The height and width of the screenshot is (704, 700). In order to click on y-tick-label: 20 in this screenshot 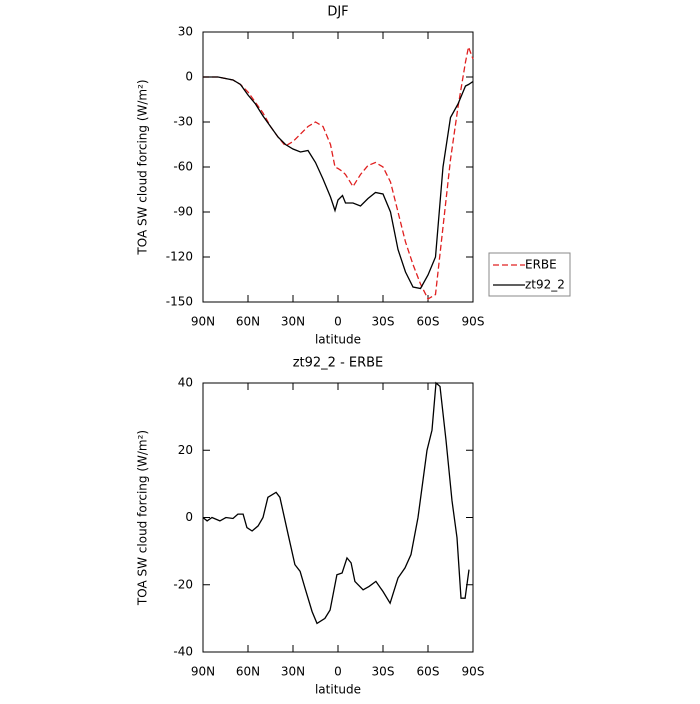, I will do `click(185, 450)`.